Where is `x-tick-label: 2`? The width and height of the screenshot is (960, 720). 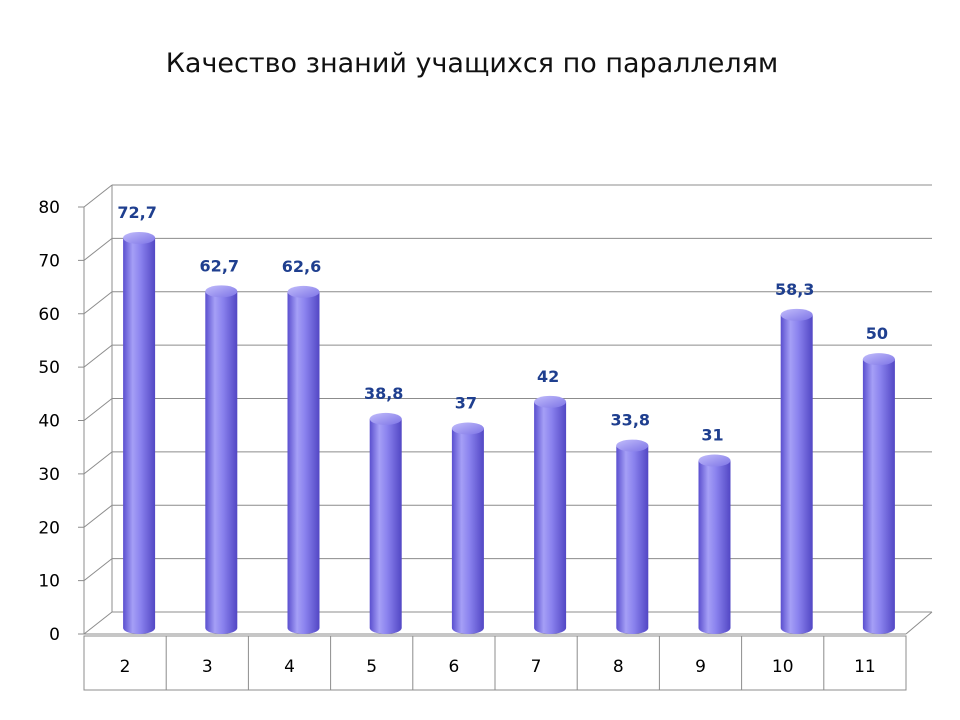 x-tick-label: 2 is located at coordinates (125, 667).